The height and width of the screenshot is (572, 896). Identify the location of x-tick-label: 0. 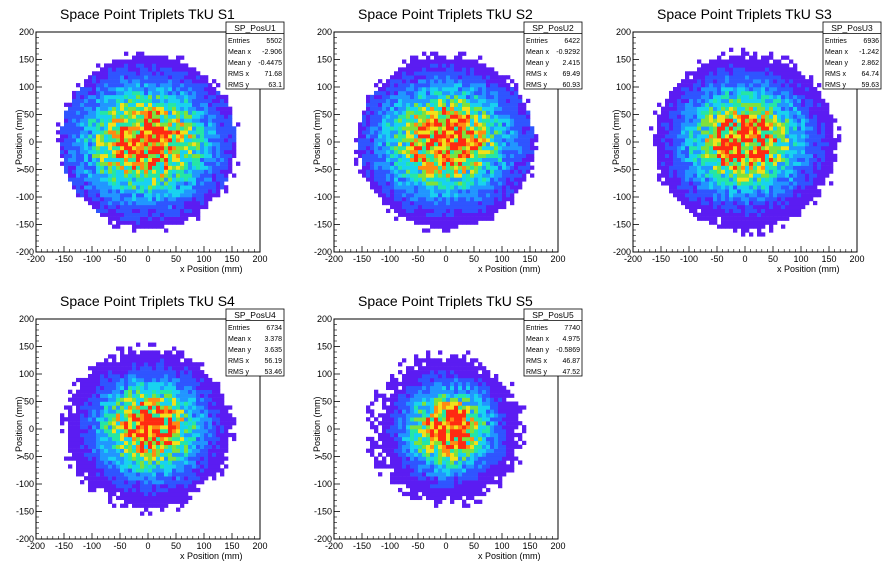
(147, 259).